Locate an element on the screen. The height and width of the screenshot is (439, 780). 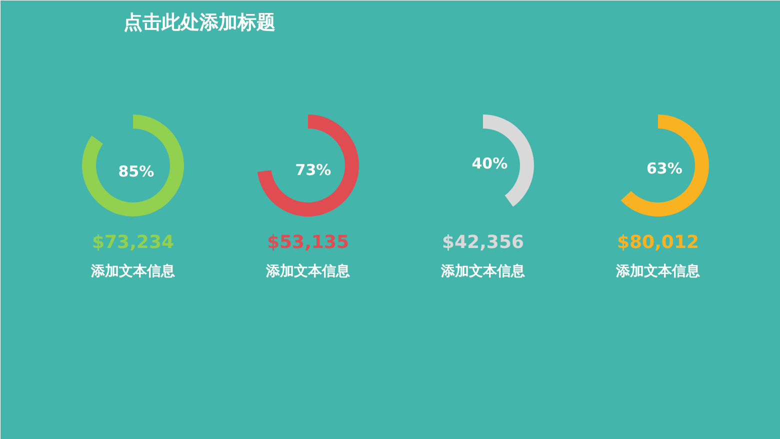
text: $73,234 is located at coordinates (133, 242).